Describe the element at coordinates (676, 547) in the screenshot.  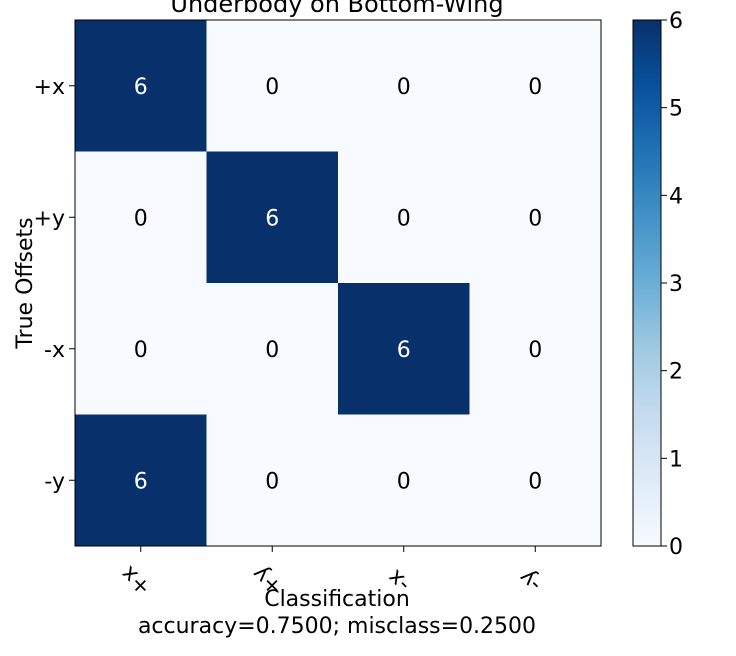
I see `colorbar-tick-label: 0` at that location.